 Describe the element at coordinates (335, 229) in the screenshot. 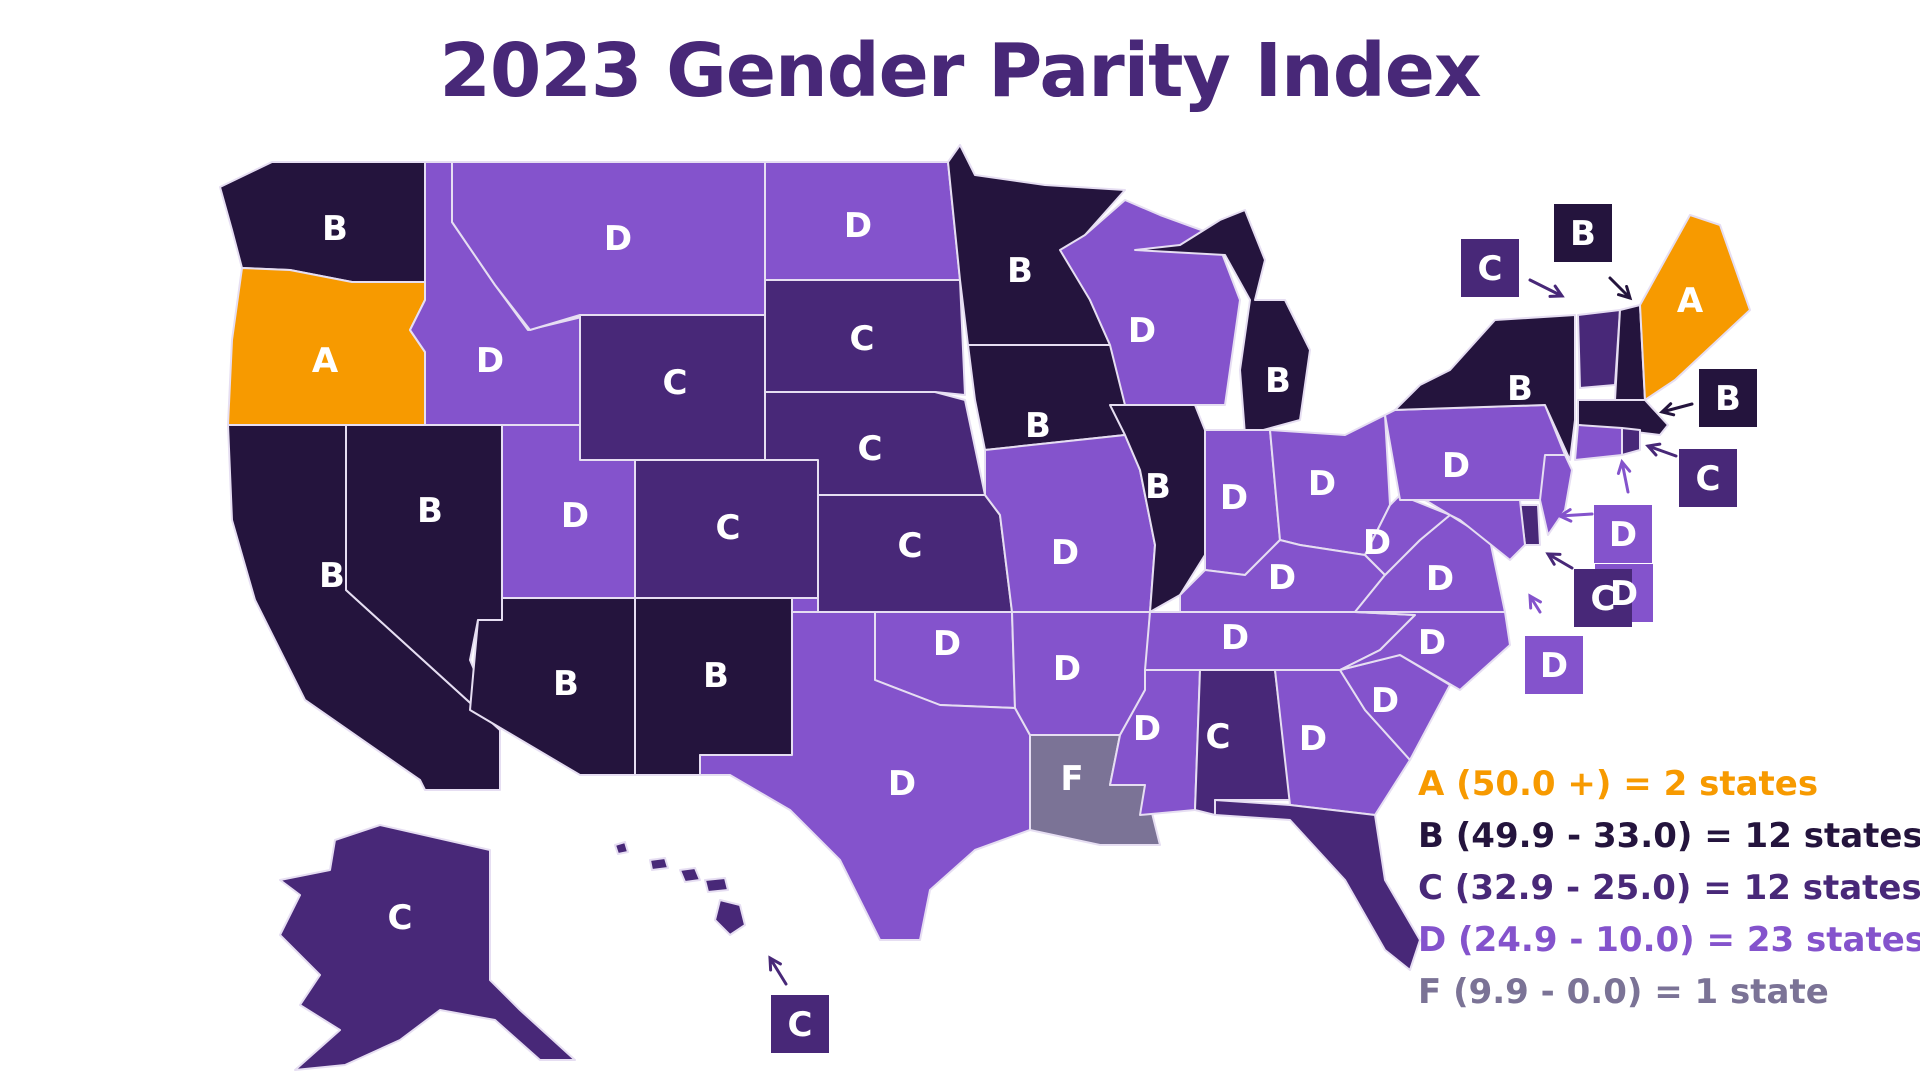

I see `grade-label-wa: B` at that location.